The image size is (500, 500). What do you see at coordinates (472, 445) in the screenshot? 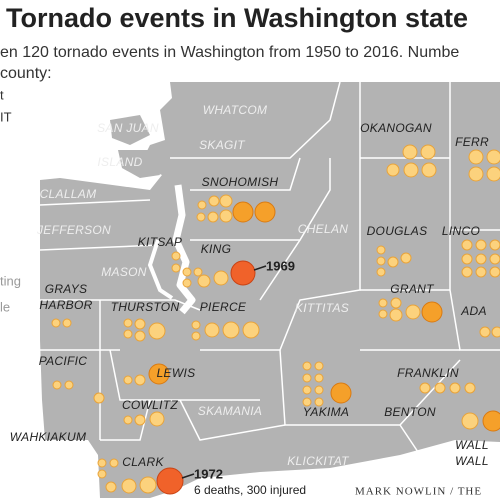
I see `county-label: WALL` at bounding box center [472, 445].